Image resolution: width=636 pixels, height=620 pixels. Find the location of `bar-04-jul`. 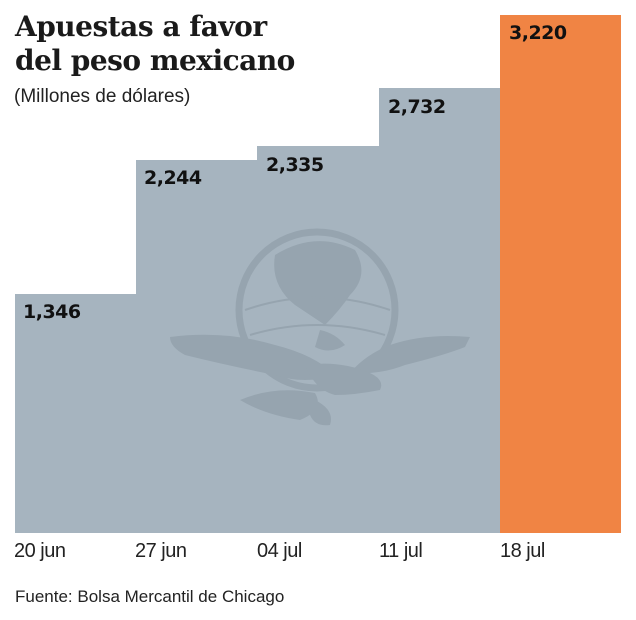

bar-04-jul is located at coordinates (318, 339).